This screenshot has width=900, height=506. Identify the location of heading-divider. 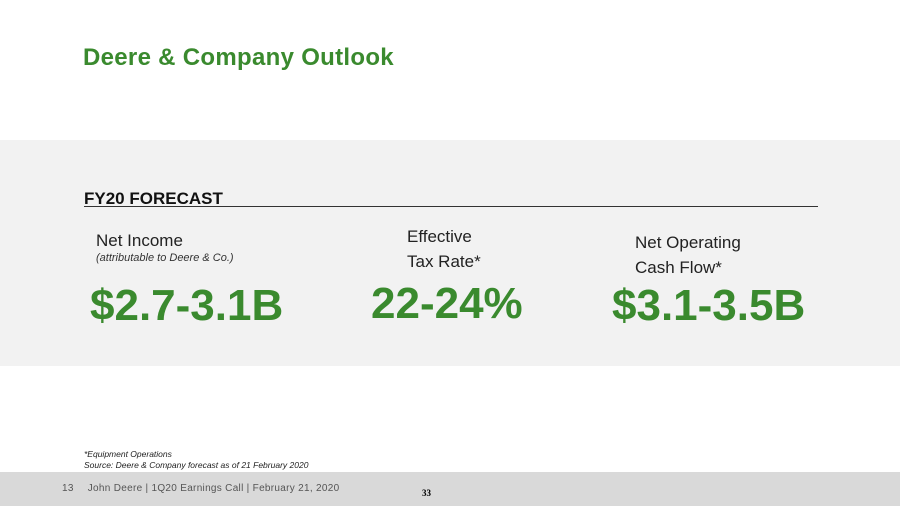
(451, 206).